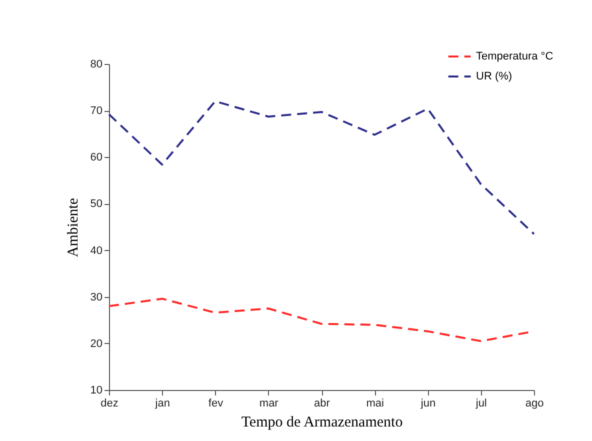 This screenshot has width=592, height=441. What do you see at coordinates (480, 404) in the screenshot?
I see `x-tick-label: jul` at bounding box center [480, 404].